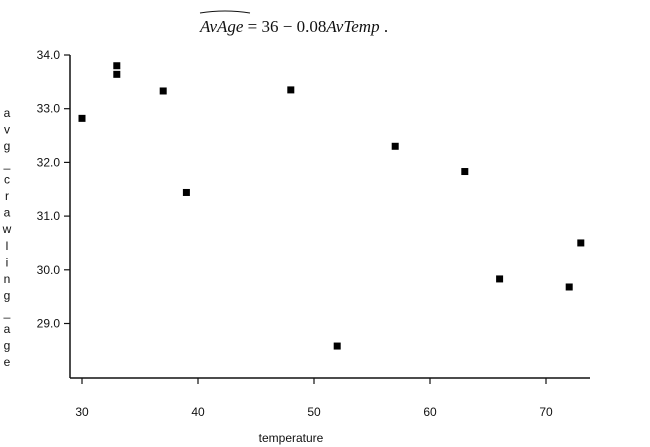  I want to click on x-axis-label: temperature, so click(291, 438).